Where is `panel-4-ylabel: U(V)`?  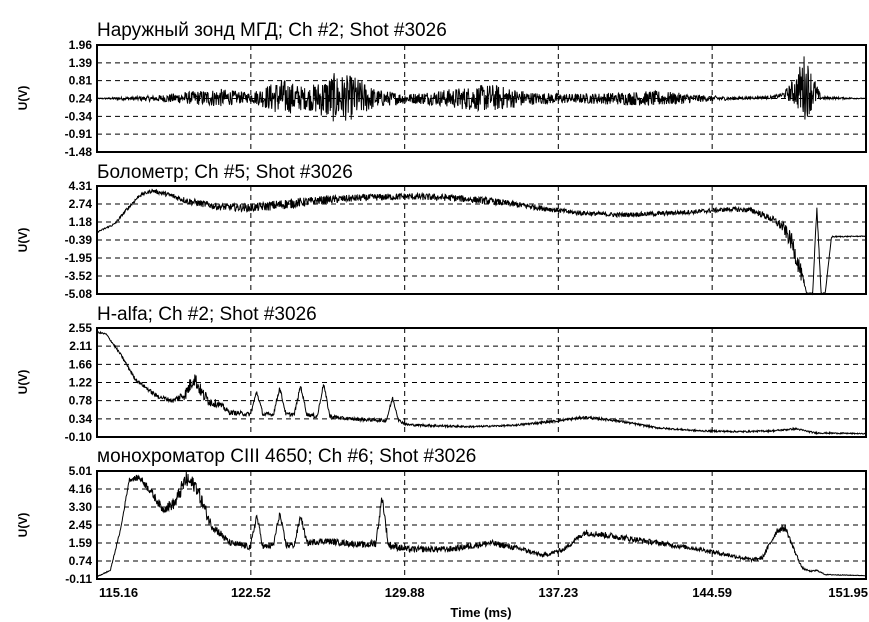
panel-4-ylabel: U(V) is located at coordinates (23, 525).